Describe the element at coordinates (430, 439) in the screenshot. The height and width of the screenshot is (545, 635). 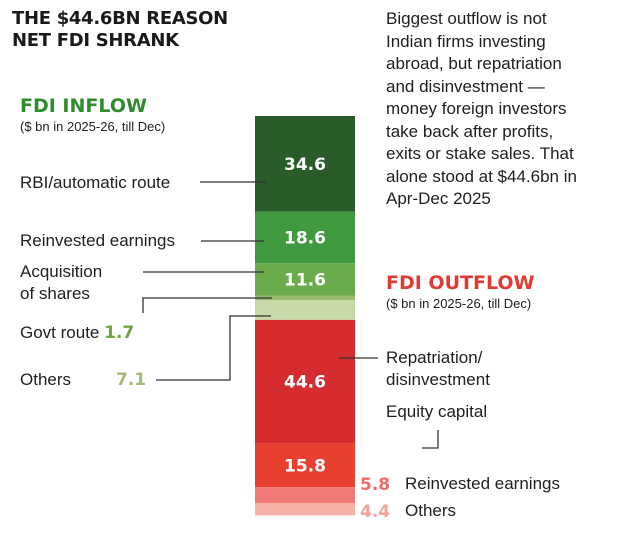
I see `leader-line-equity-capital` at that location.